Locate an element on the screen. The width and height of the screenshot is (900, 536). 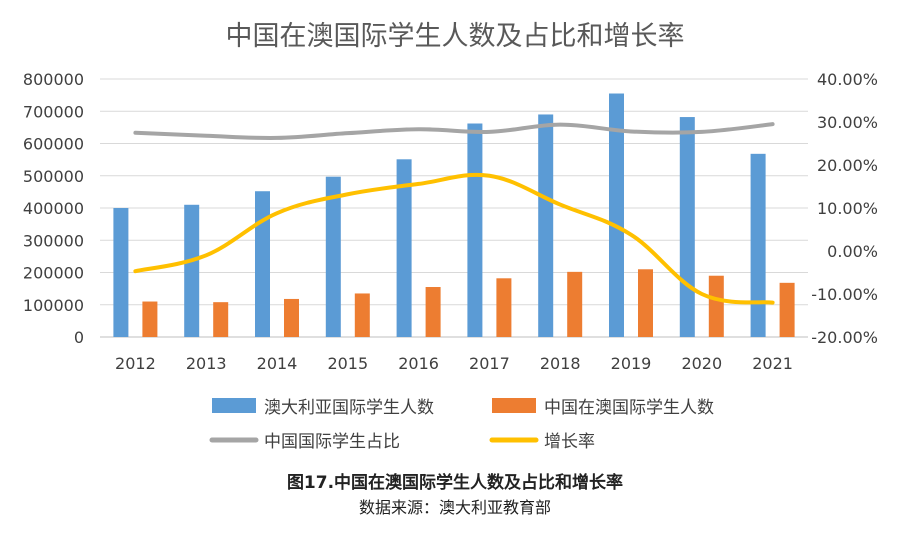
chart-title: 中国在澳国际学生人数及占比和增长率 is located at coordinates (455, 36).